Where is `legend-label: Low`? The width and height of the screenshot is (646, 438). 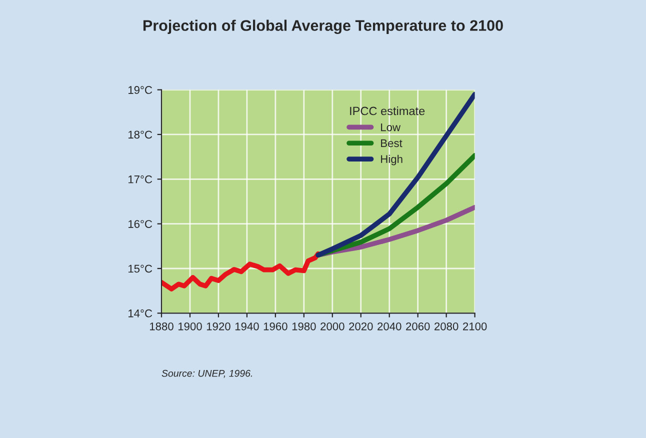
legend-label: Low is located at coordinates (391, 127).